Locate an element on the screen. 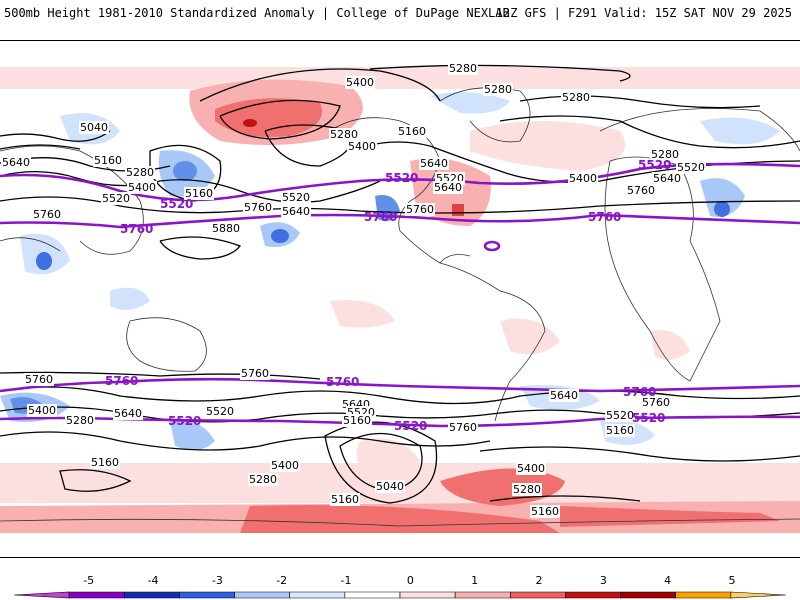  india-strong-negative is located at coordinates (44, 261).